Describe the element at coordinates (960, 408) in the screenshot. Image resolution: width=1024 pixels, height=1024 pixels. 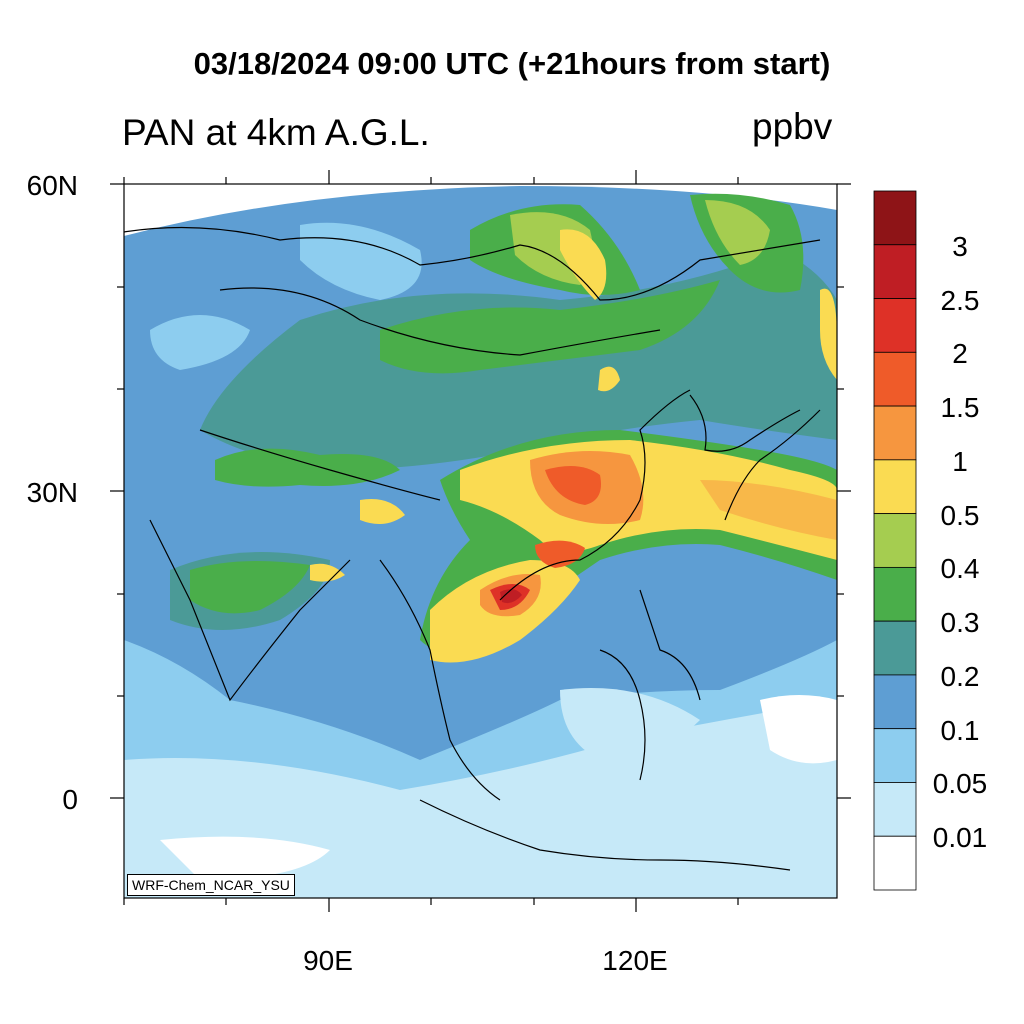
I see `colorbar-tick-label: 1.5` at that location.